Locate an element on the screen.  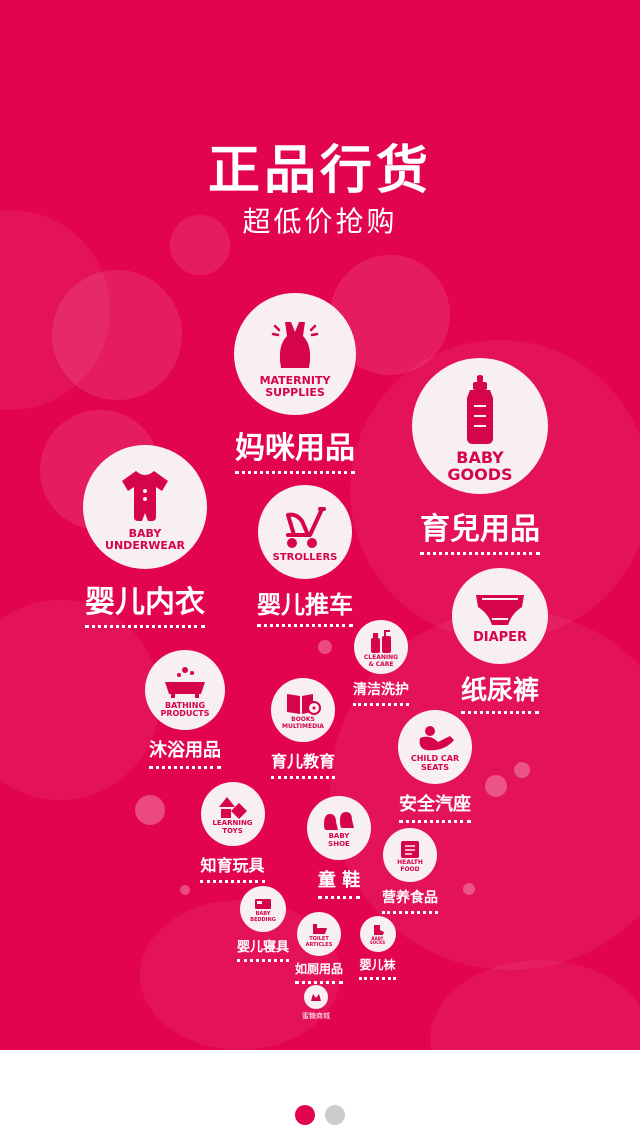
category-cn-label: 如厕用品 is located at coordinates (318, 972).